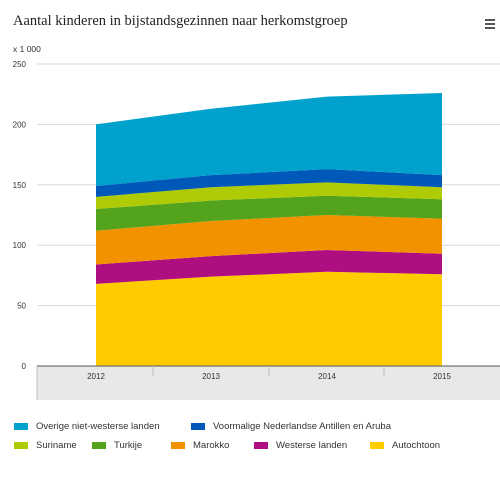 Image resolution: width=500 pixels, height=499 pixels. I want to click on legend-label: Suriname, so click(56, 445).